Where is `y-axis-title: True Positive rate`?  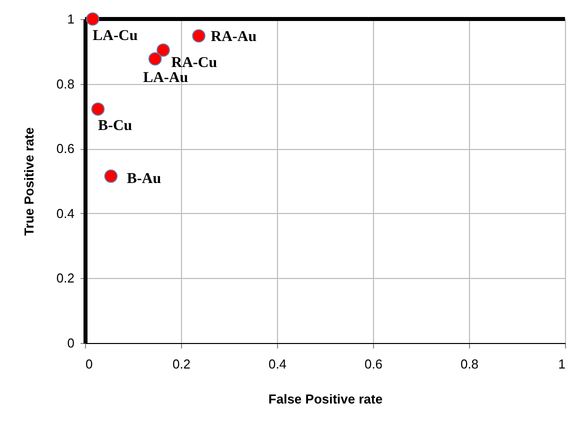
y-axis-title: True Positive rate is located at coordinates (28, 181).